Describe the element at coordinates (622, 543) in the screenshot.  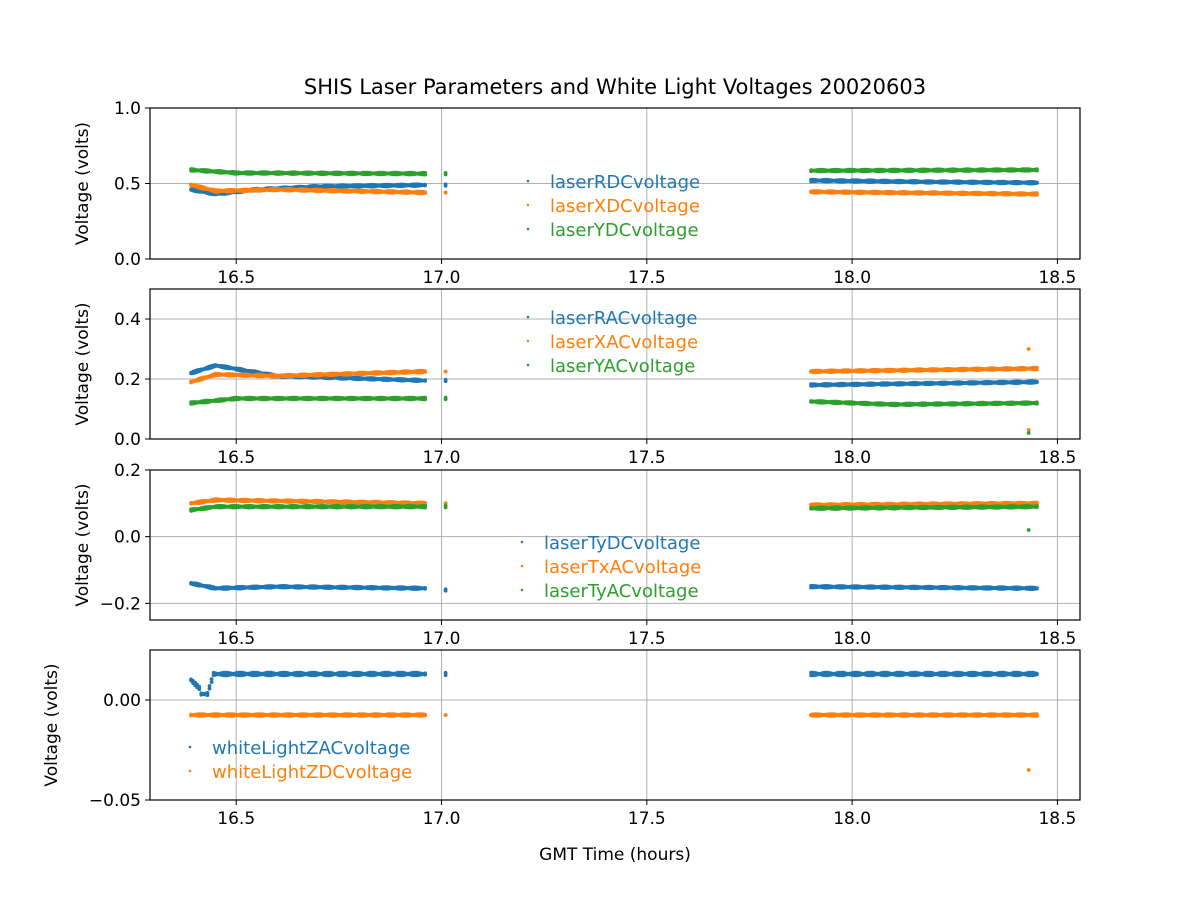
I see `legend-entry: laserTyDCvoltage` at that location.